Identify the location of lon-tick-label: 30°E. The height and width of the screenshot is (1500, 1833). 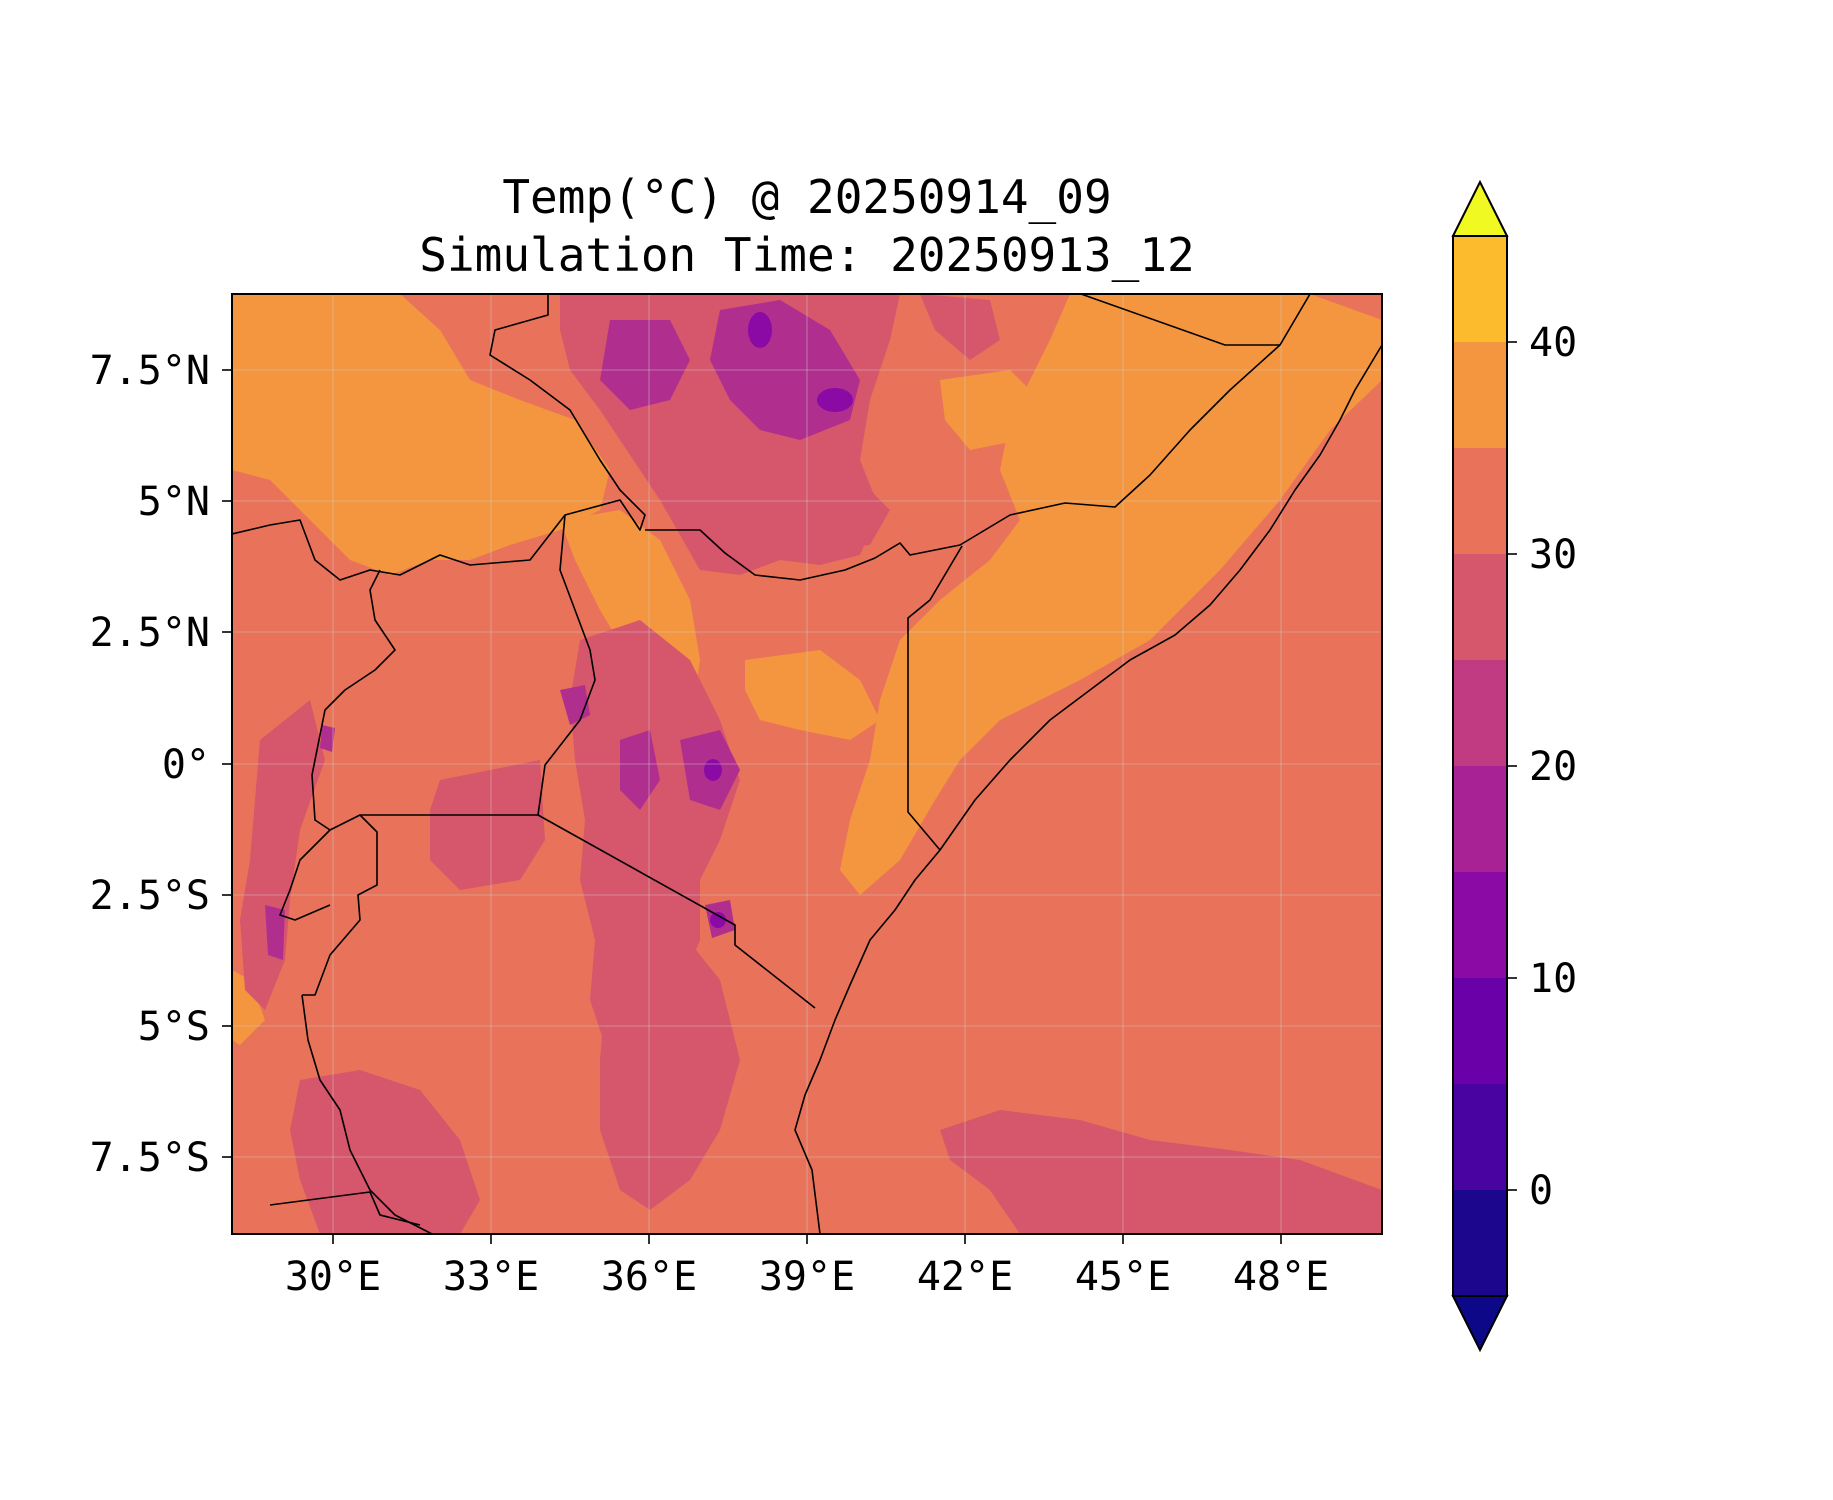
(333, 1277).